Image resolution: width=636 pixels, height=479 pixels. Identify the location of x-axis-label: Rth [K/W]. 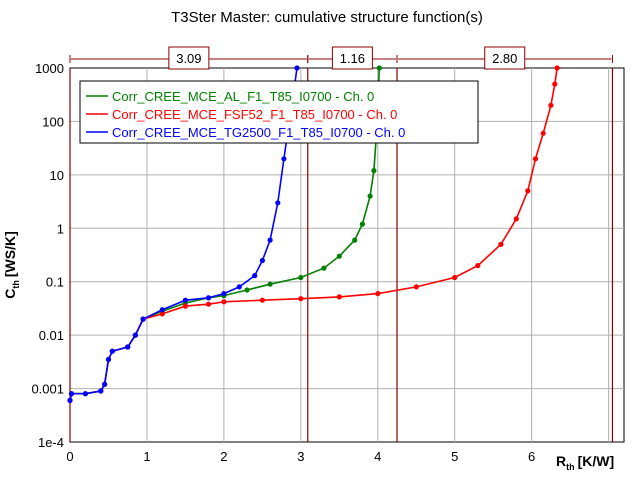
(585, 462).